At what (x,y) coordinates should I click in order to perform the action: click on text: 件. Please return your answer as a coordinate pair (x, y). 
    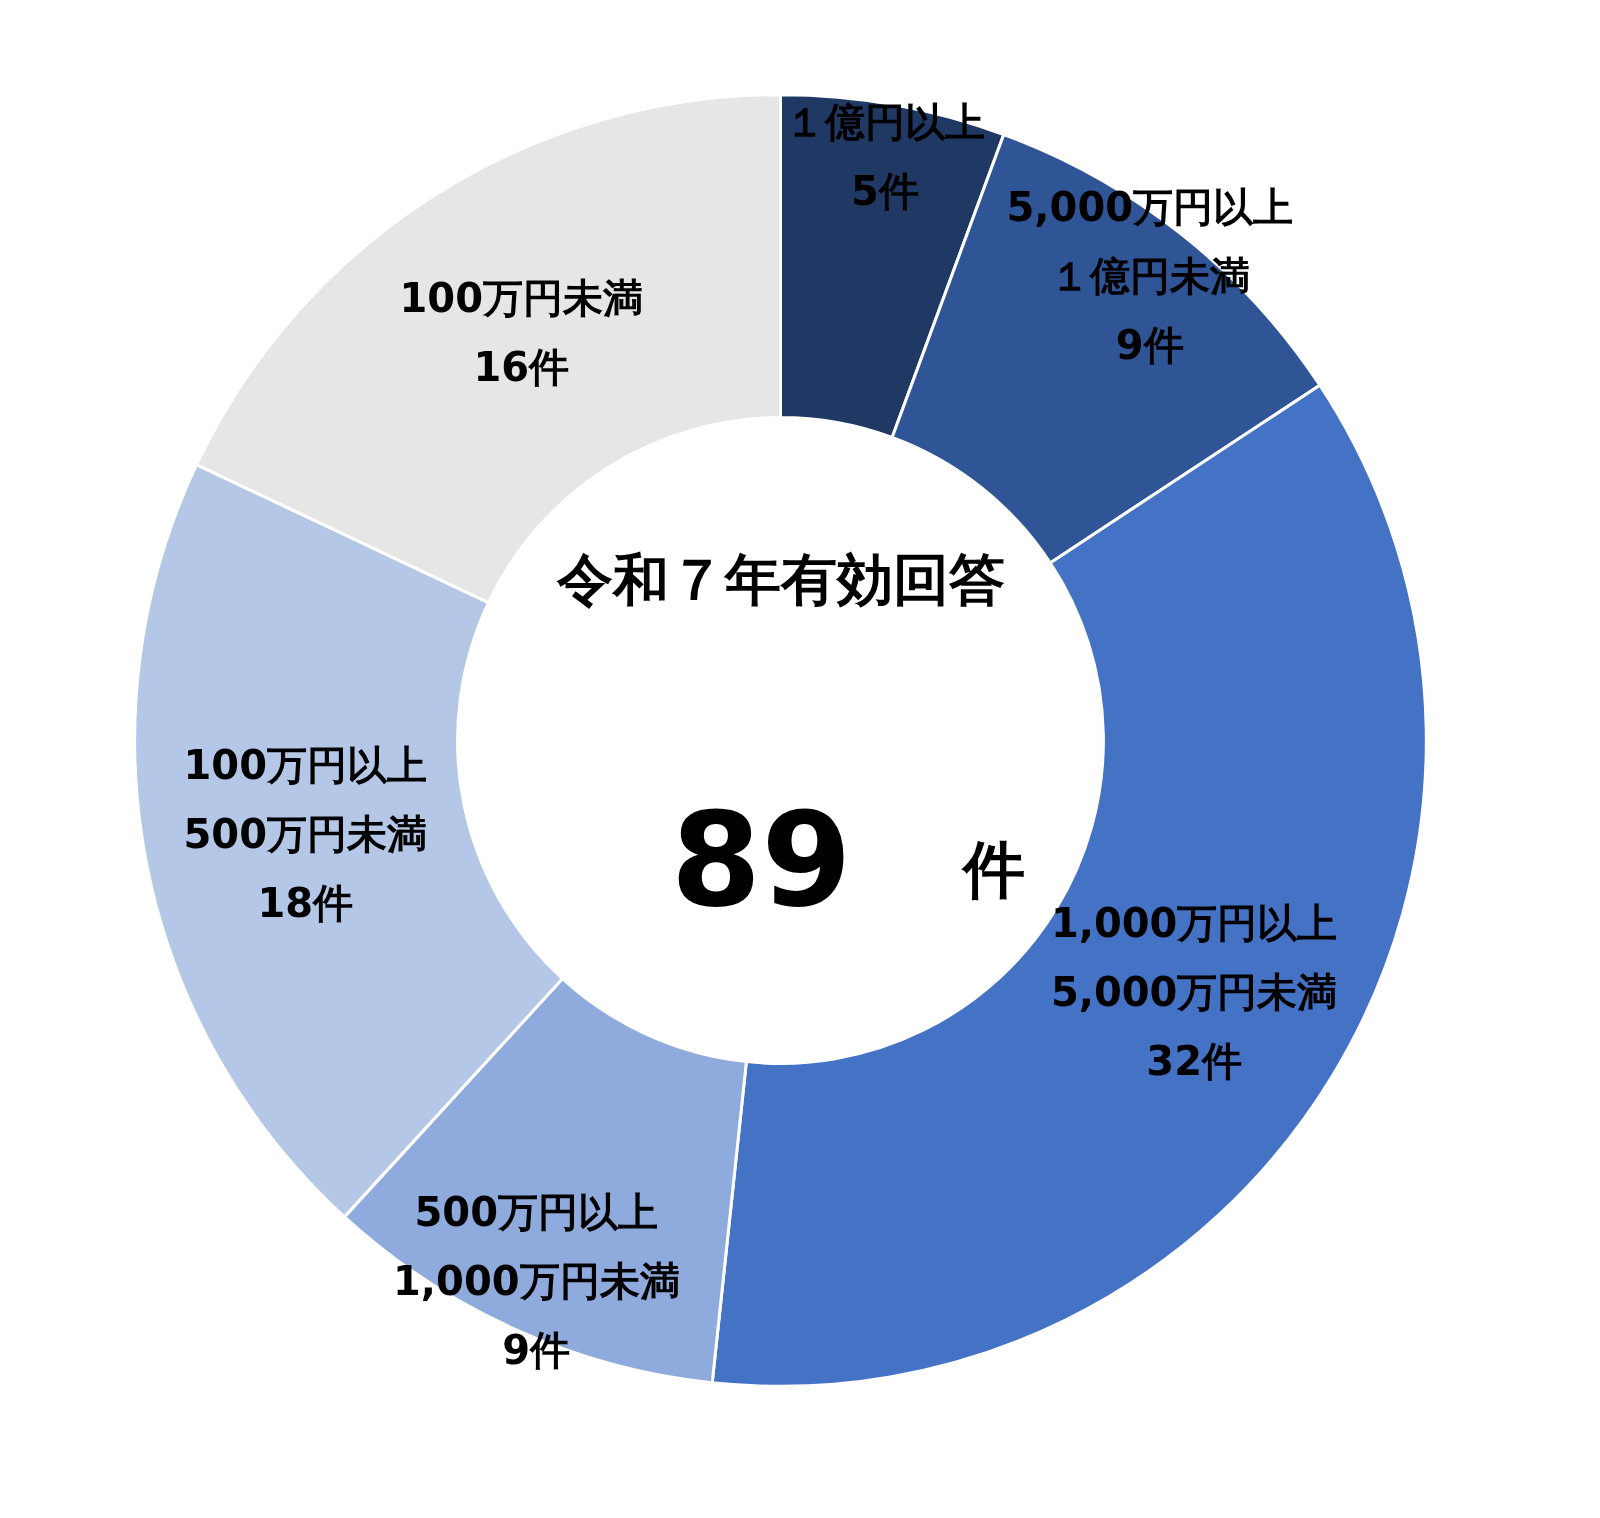
    Looking at the image, I should click on (992, 869).